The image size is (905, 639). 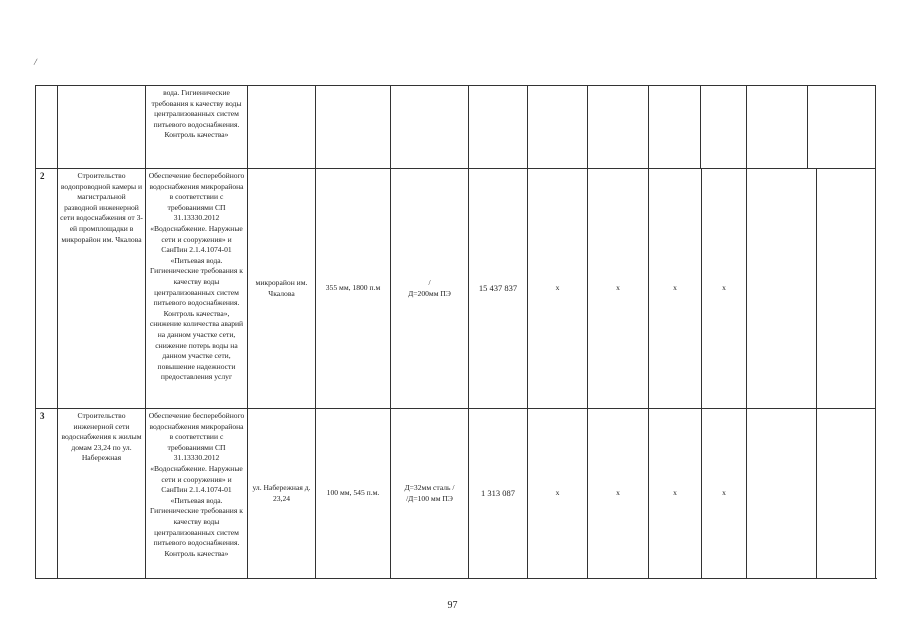 What do you see at coordinates (46, 288) in the screenshot?
I see `row-number: 2` at bounding box center [46, 288].